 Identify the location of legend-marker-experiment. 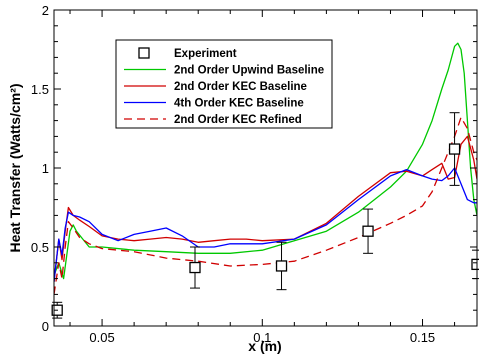
(144, 53).